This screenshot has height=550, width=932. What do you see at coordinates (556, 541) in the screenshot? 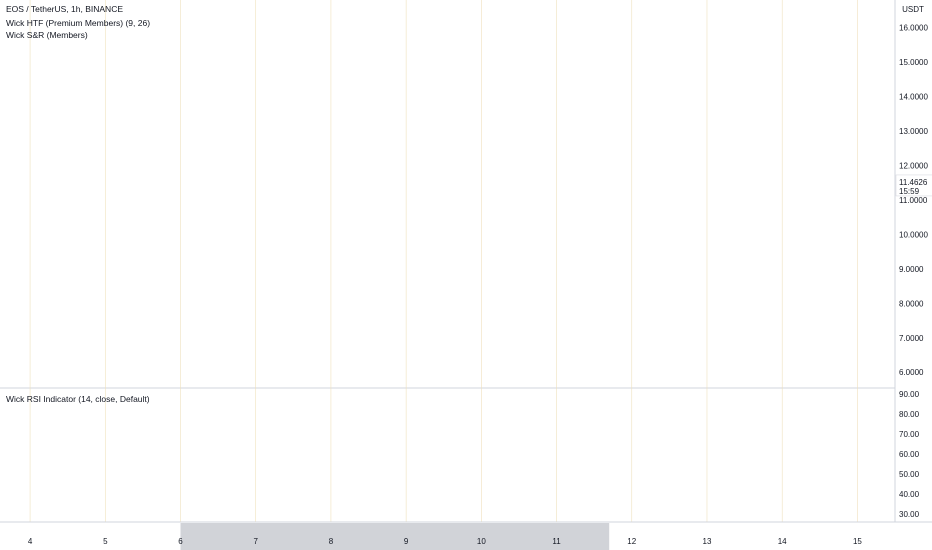
I see `time-tick: 11` at bounding box center [556, 541].